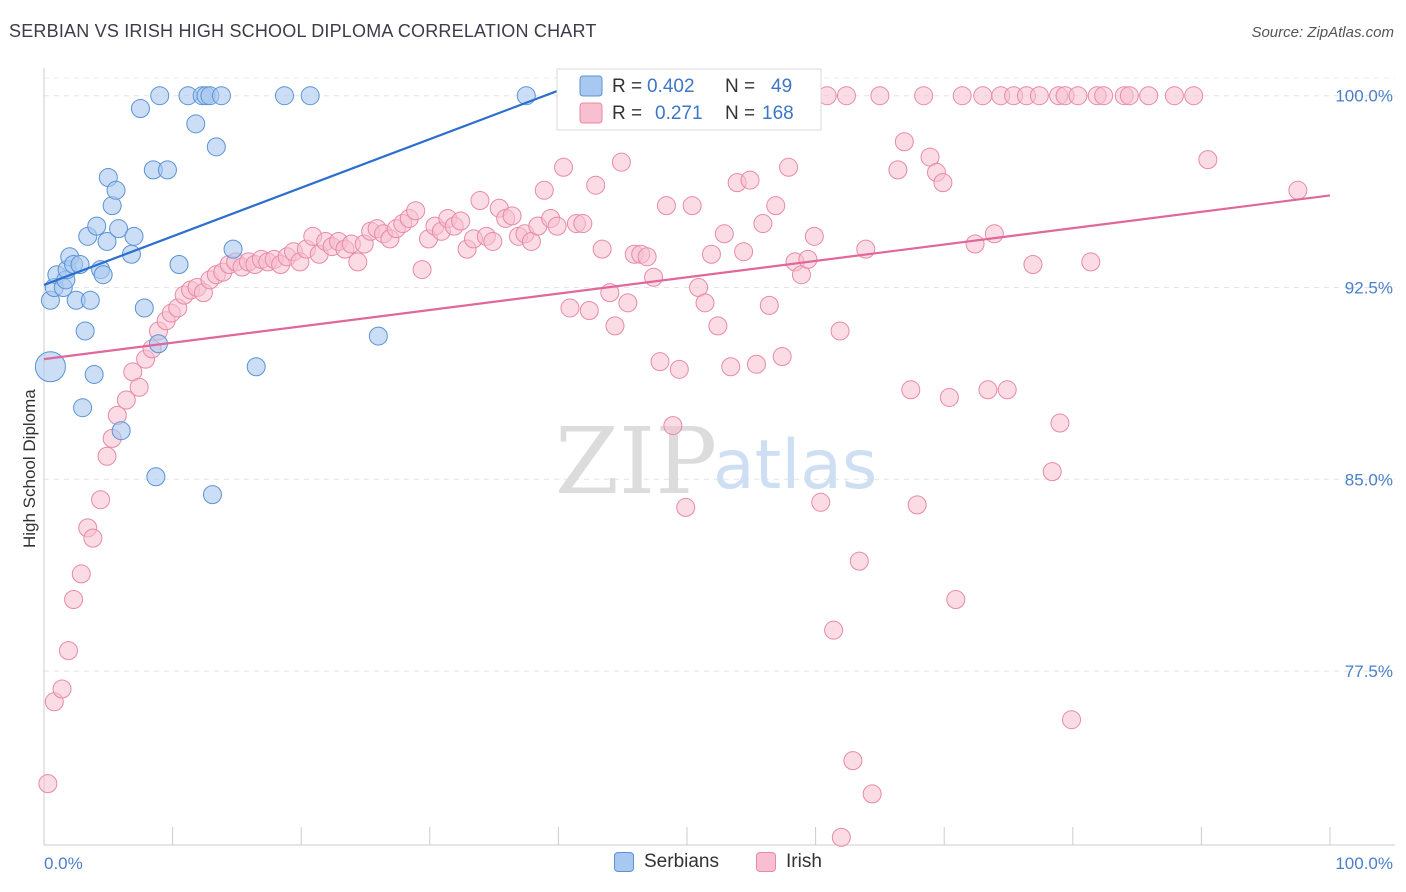 Image resolution: width=1406 pixels, height=892 pixels. What do you see at coordinates (795, 465) in the screenshot?
I see `watermark-atlas: atlas` at bounding box center [795, 465].